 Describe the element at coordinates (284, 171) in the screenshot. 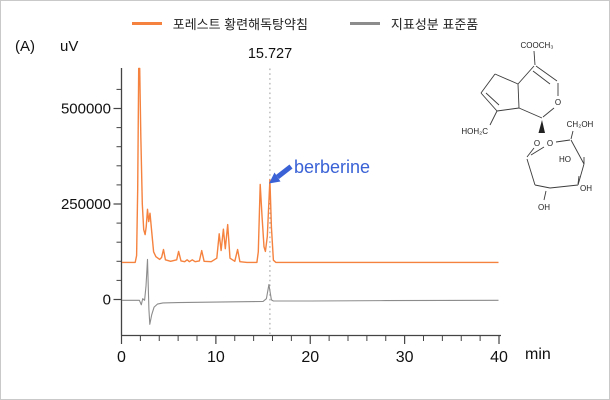

I see `berberine-arrow-shaft` at that location.